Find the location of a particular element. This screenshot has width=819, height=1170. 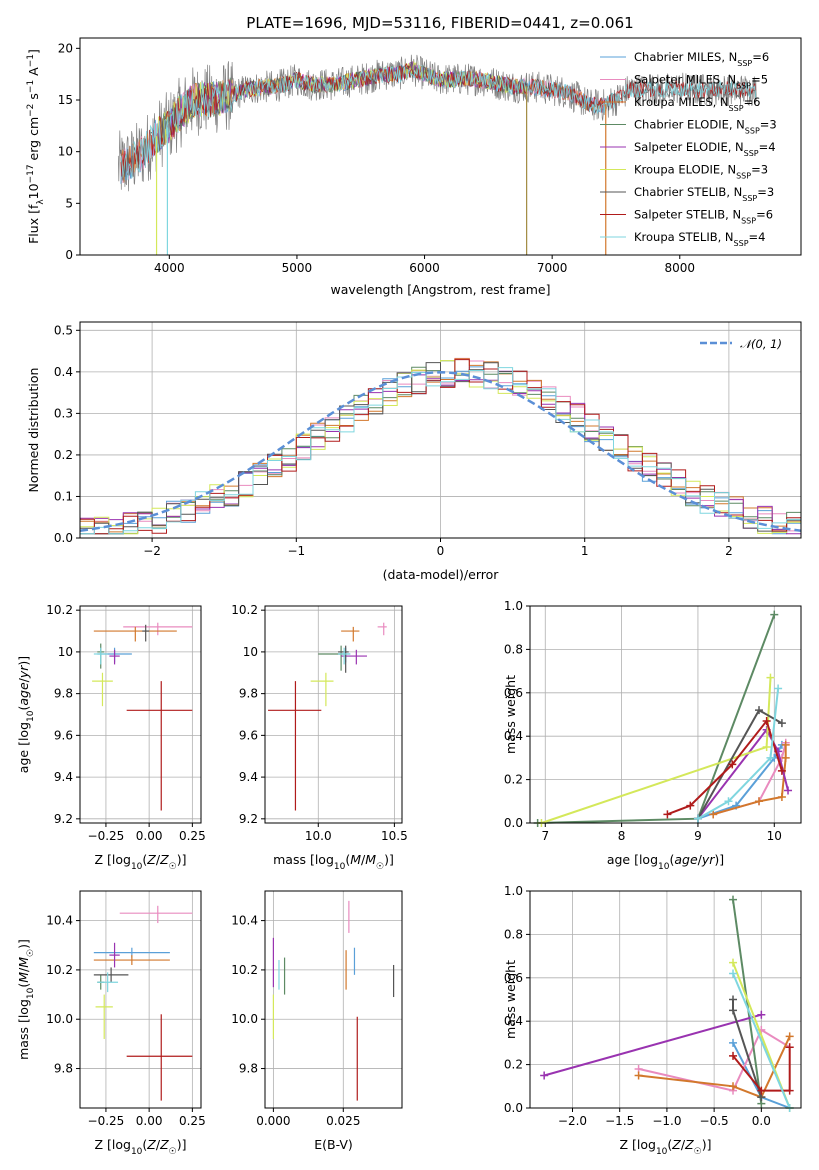

x-axis-label: mass [log10(M/M☉)] is located at coordinates (333, 862).